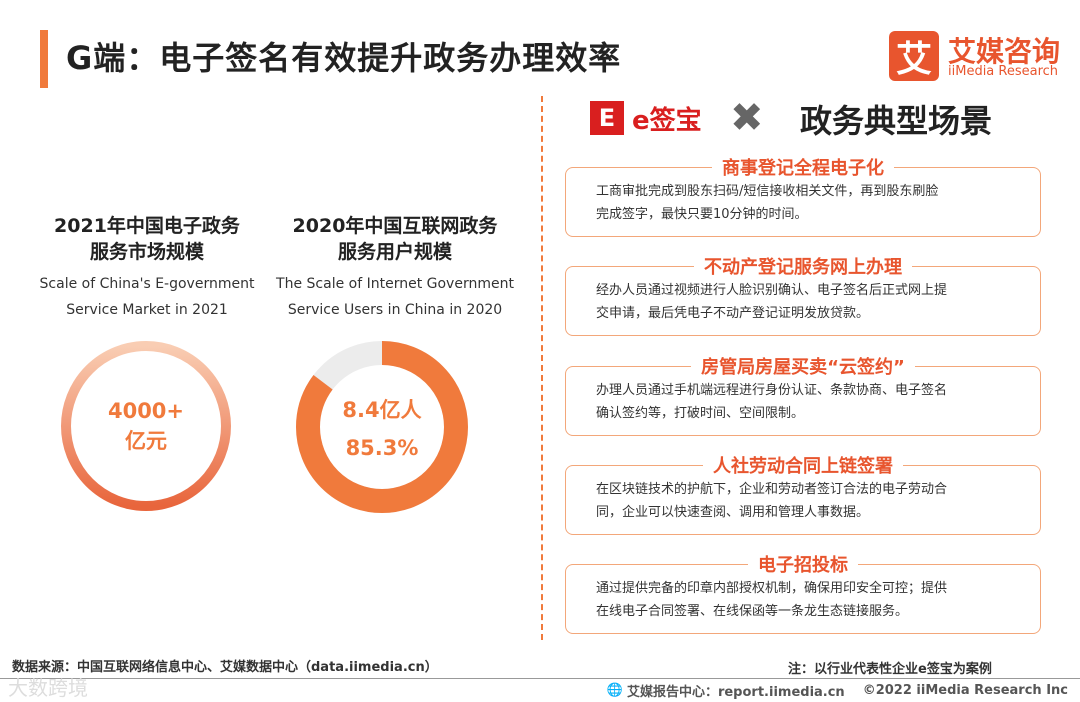 This screenshot has height=702, width=1080. I want to click on scenario-card-line2: 交申请，最后凭电子不动产登记证明发放贷款。, so click(733, 313).